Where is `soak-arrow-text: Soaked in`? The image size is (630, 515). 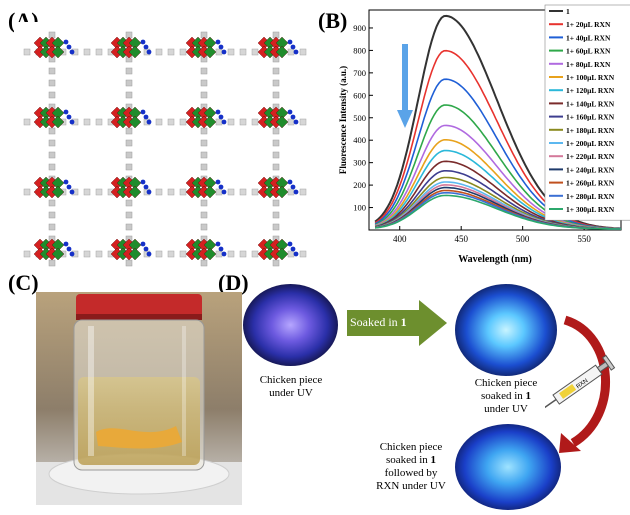 soak-arrow-text: Soaked in is located at coordinates (375, 322).